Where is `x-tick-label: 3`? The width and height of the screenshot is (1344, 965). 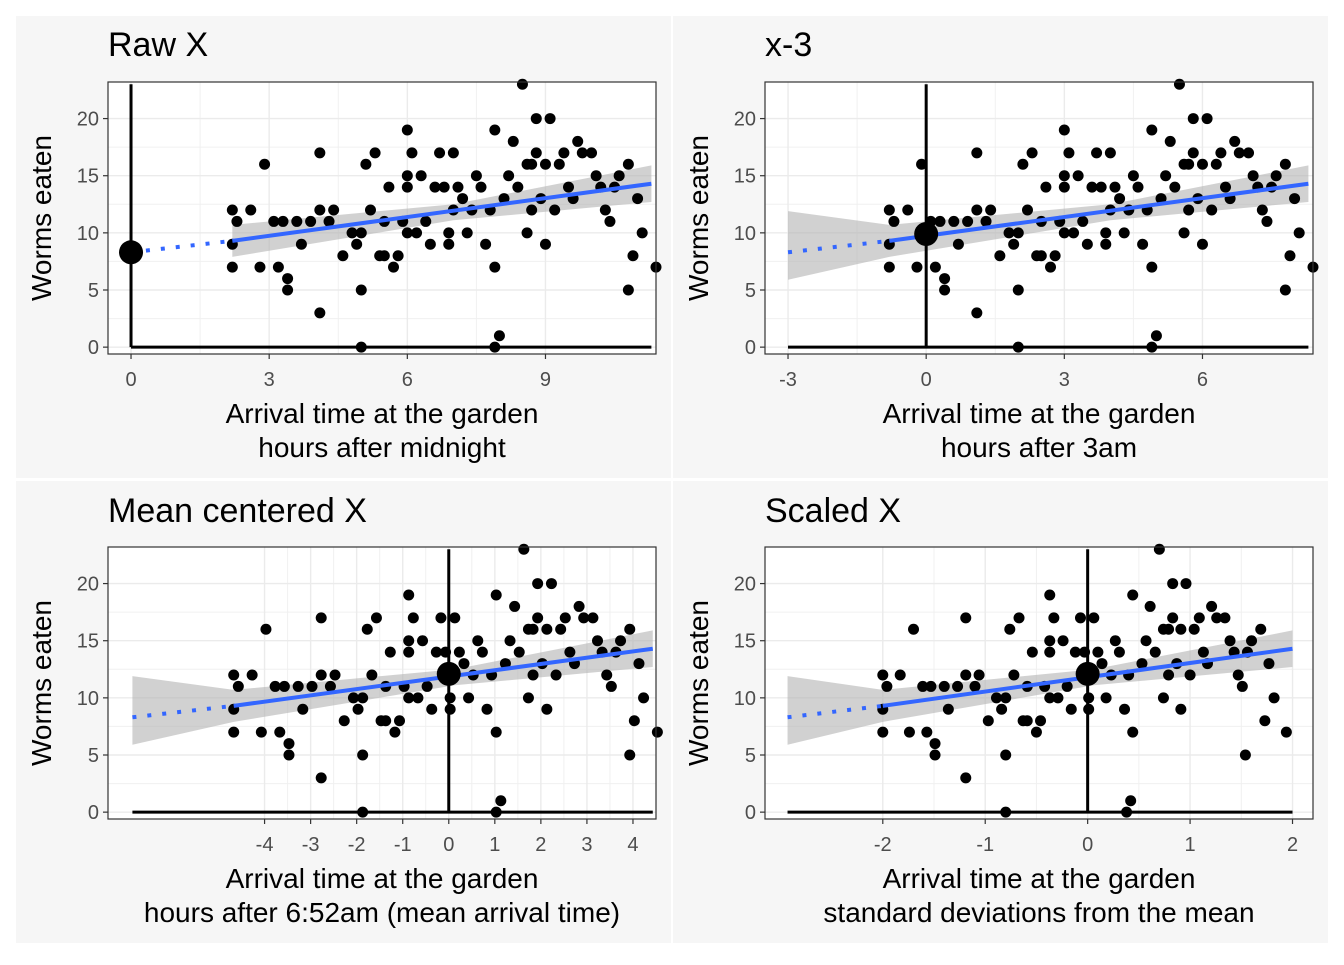 x-tick-label: 3 is located at coordinates (586, 845).